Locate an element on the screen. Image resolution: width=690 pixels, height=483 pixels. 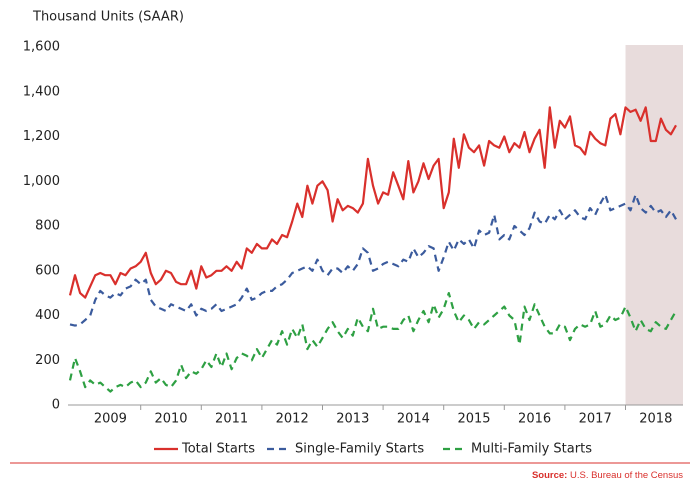
legend-label: Total Starts is located at coordinates (218, 449).